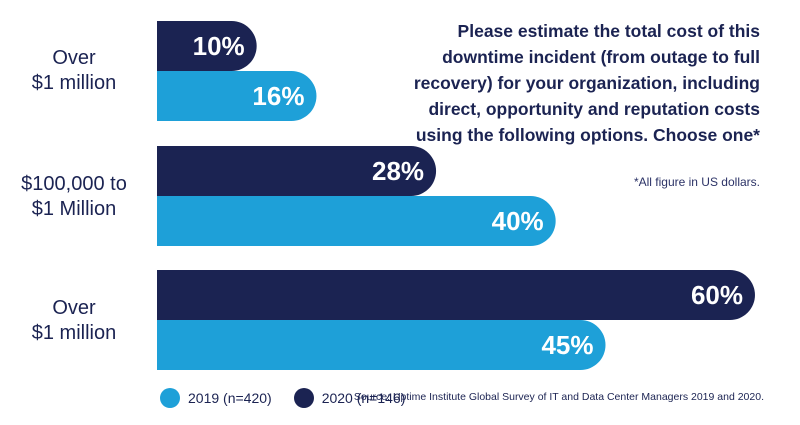  What do you see at coordinates (170, 398) in the screenshot?
I see `legend-swatch-2019` at bounding box center [170, 398].